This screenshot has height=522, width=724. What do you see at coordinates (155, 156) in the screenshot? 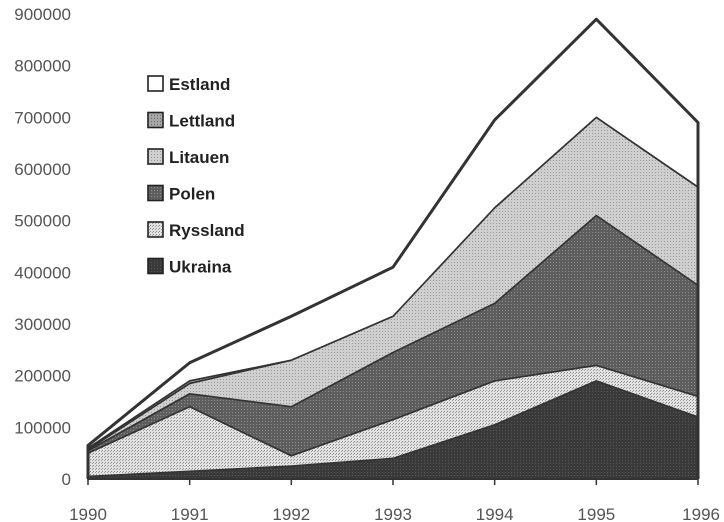
I see `legend-swatch-litauen` at bounding box center [155, 156].